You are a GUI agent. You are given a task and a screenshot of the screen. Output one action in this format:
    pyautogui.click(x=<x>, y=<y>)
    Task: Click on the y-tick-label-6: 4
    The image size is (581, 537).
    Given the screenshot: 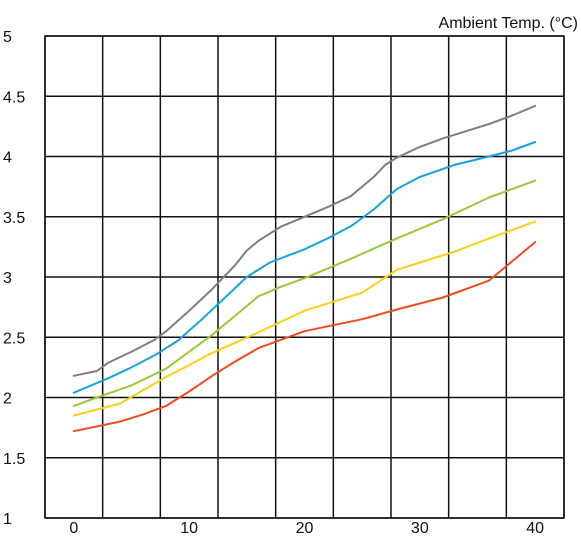 What is the action you would take?
    pyautogui.click(x=7, y=158)
    